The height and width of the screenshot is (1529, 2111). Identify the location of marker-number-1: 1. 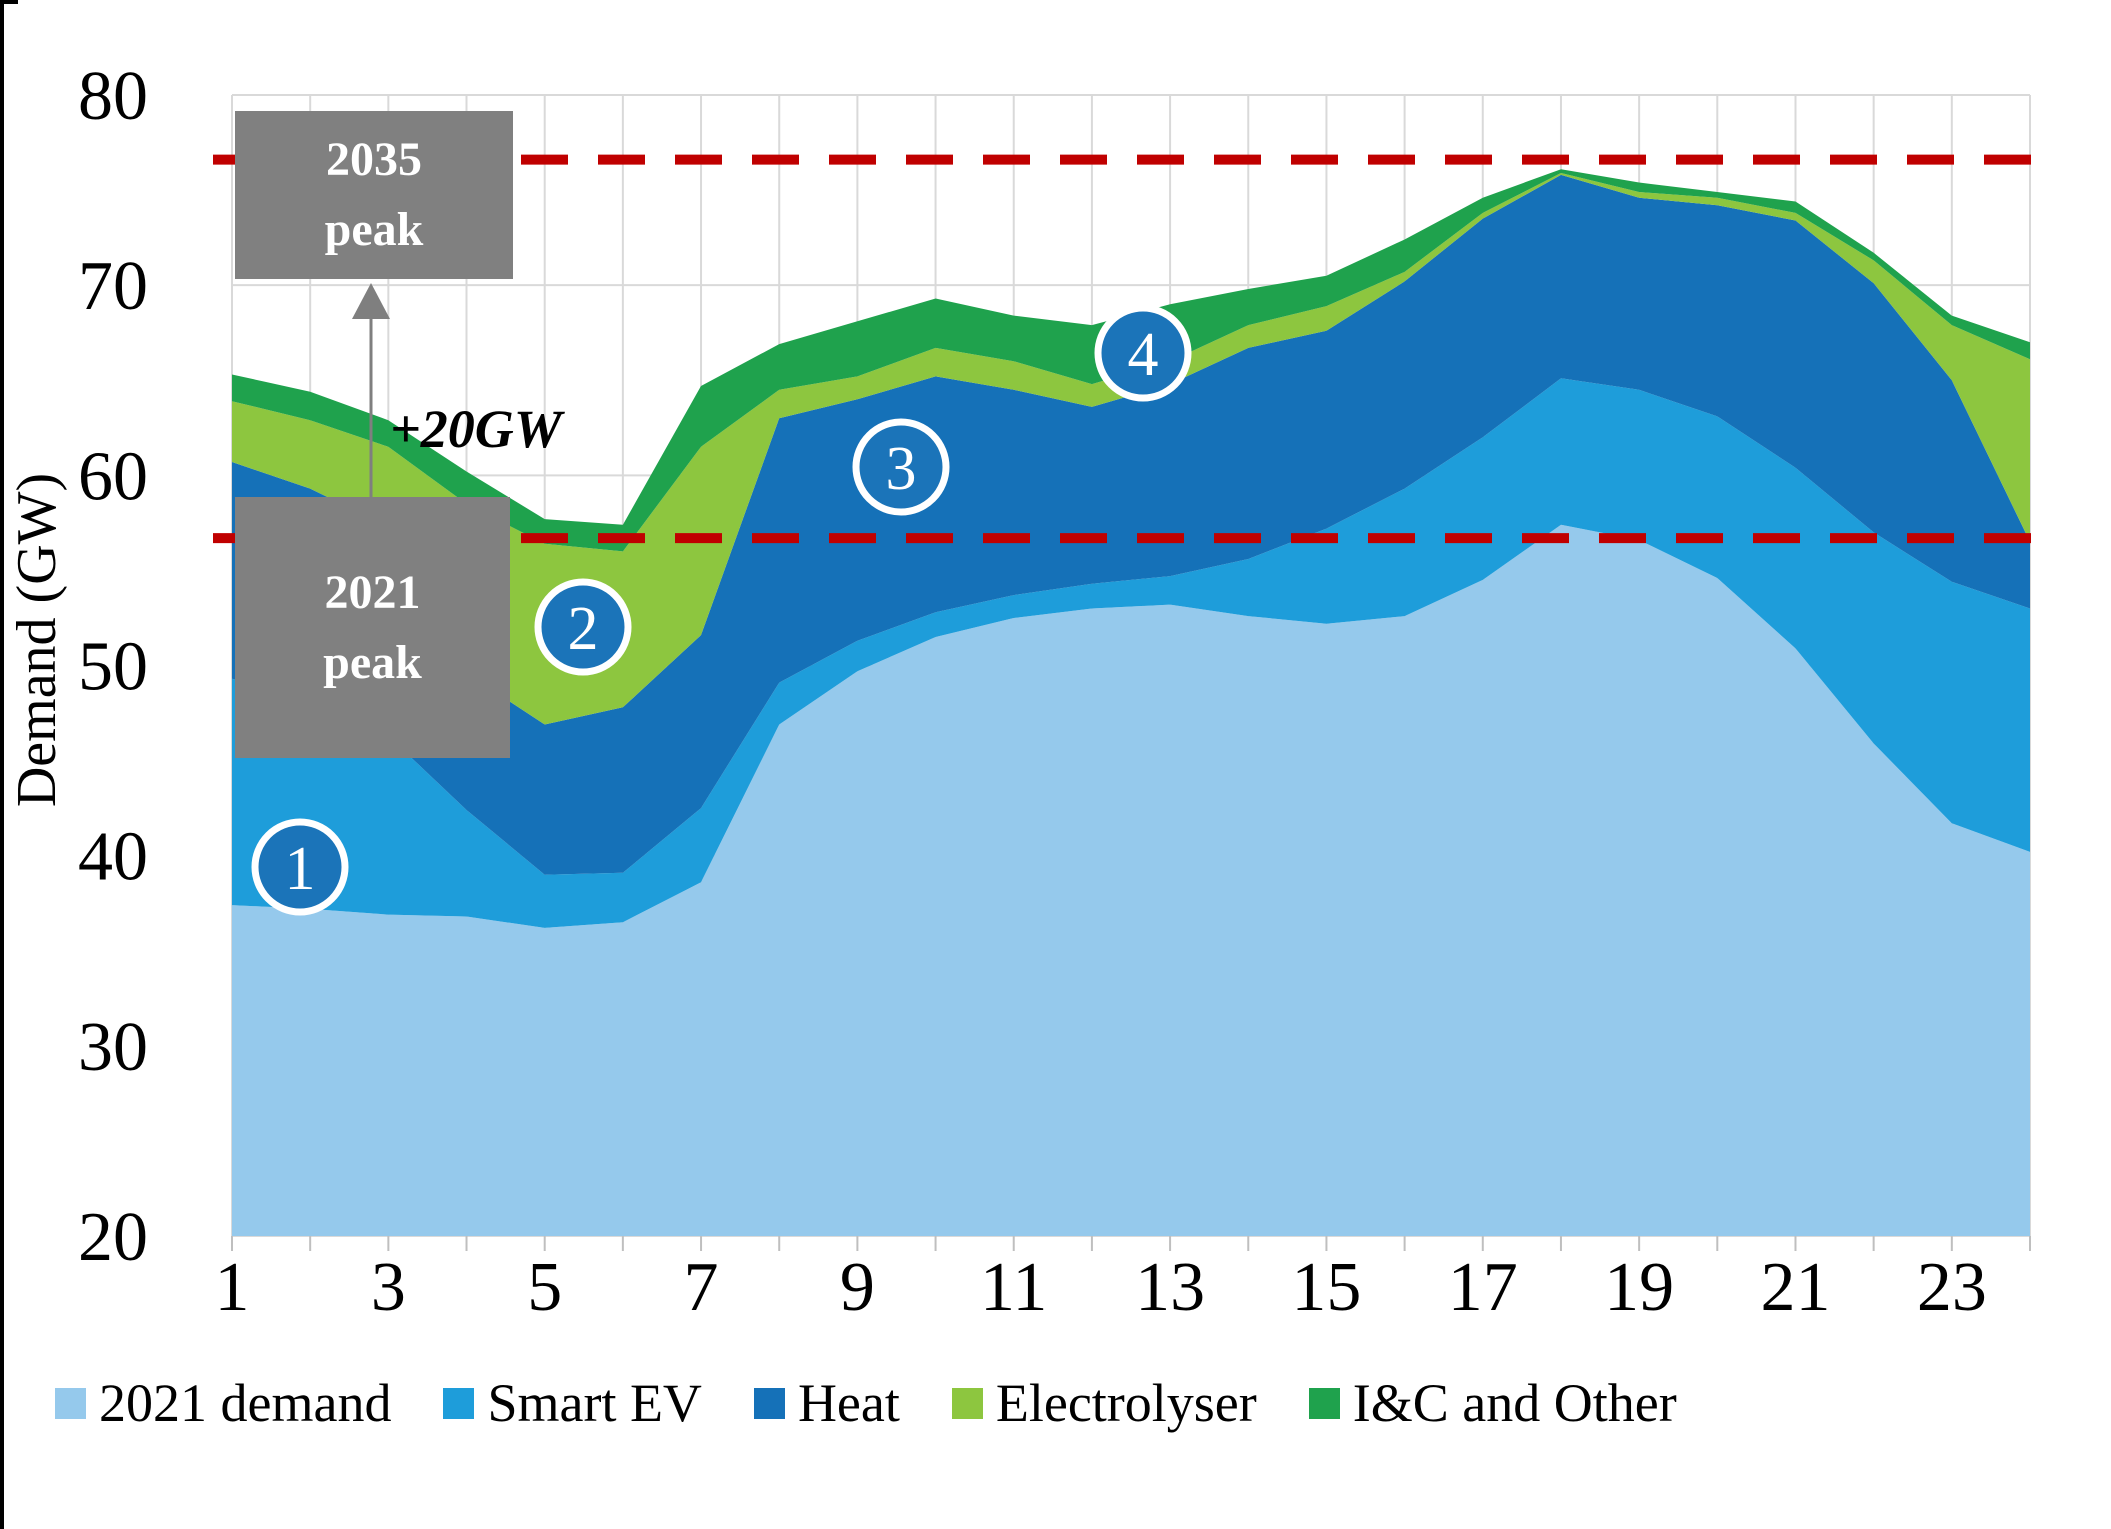
(300, 869).